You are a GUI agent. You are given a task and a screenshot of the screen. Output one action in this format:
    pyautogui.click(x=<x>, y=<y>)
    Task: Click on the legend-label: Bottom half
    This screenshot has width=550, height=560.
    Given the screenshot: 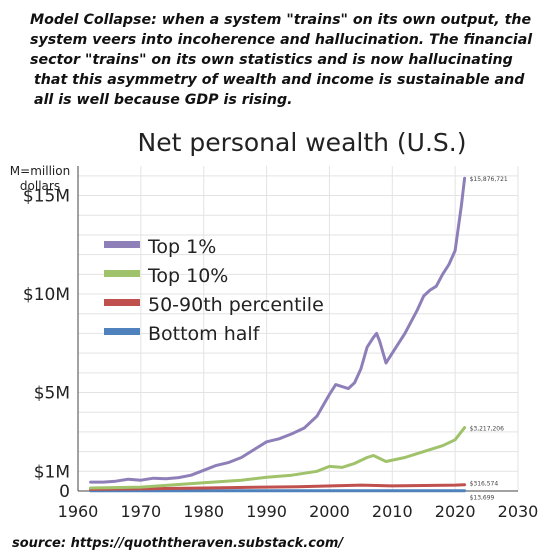 What is the action you would take?
    pyautogui.click(x=204, y=334)
    